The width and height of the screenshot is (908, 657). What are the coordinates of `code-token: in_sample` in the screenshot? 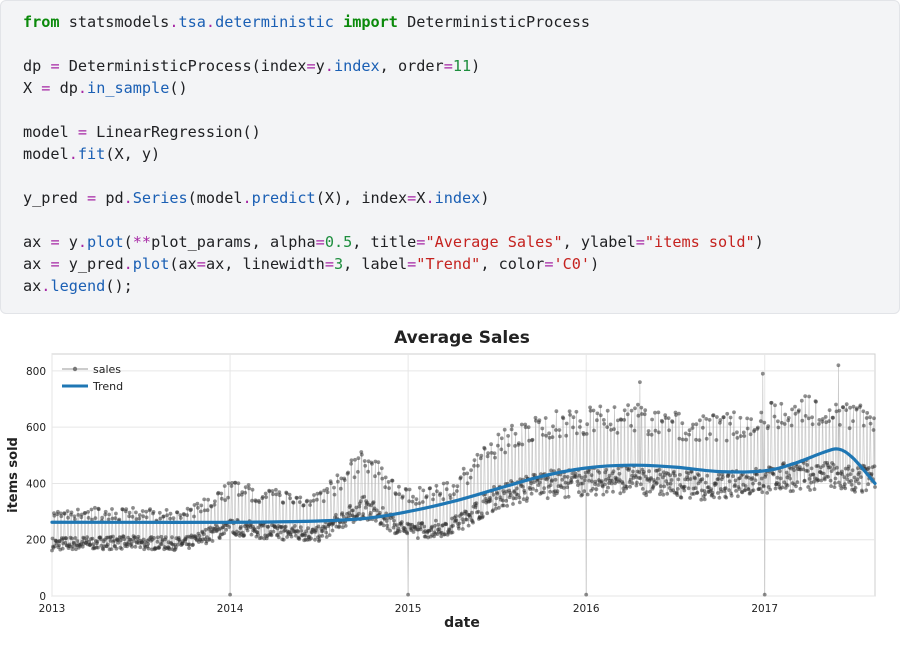 It's located at (128, 88).